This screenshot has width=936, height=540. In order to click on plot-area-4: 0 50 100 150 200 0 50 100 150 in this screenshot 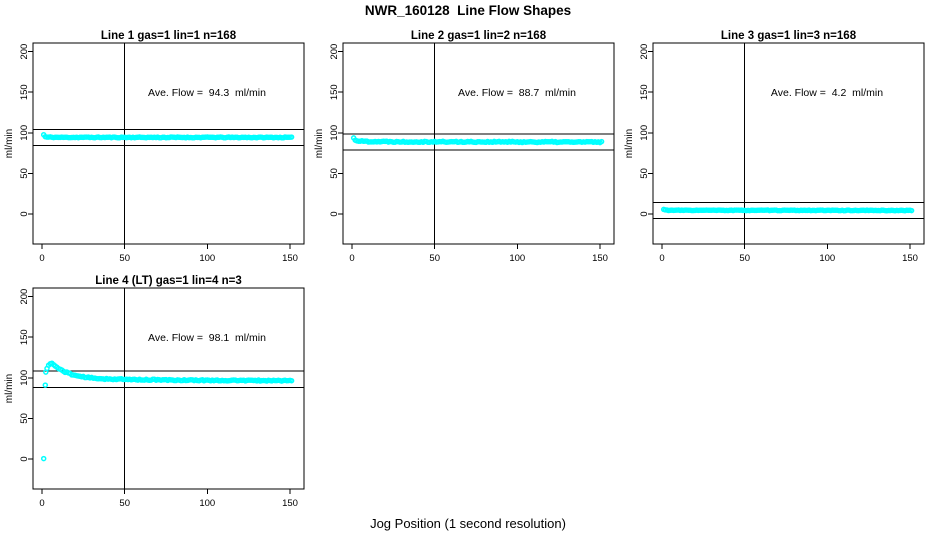, I will do `click(162, 398)`.